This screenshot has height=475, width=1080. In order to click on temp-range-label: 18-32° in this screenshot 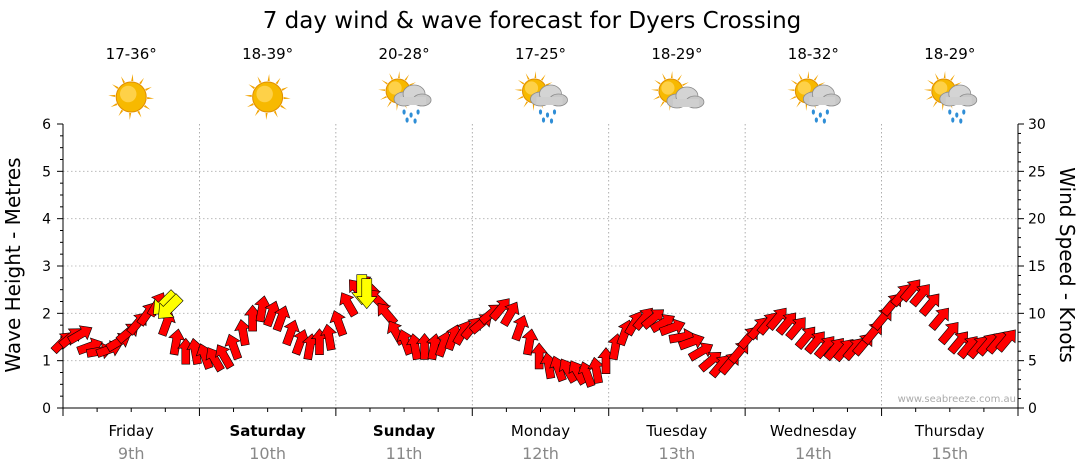, I will do `click(813, 54)`.